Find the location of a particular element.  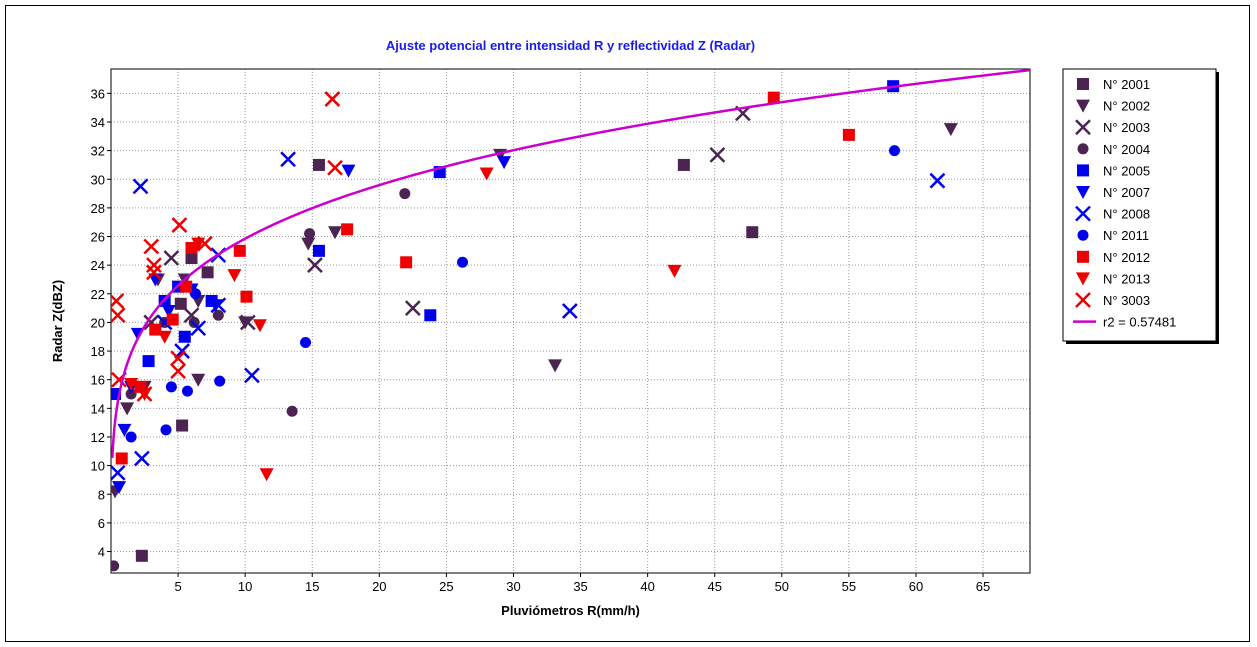

x-tick-label: 45 is located at coordinates (714, 586).